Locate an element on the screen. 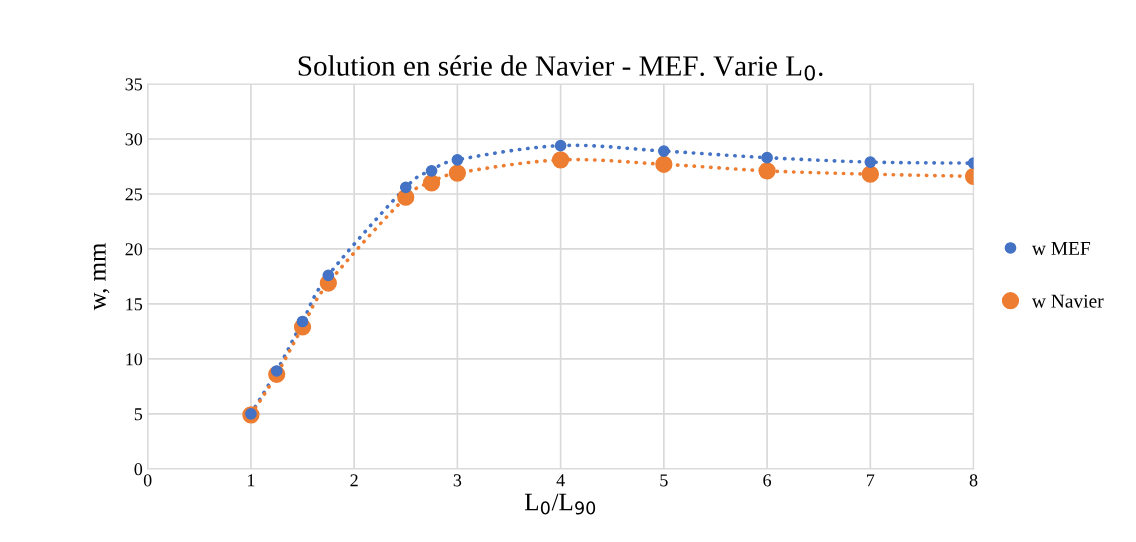  y-tick-label: 30 is located at coordinates (134, 139).